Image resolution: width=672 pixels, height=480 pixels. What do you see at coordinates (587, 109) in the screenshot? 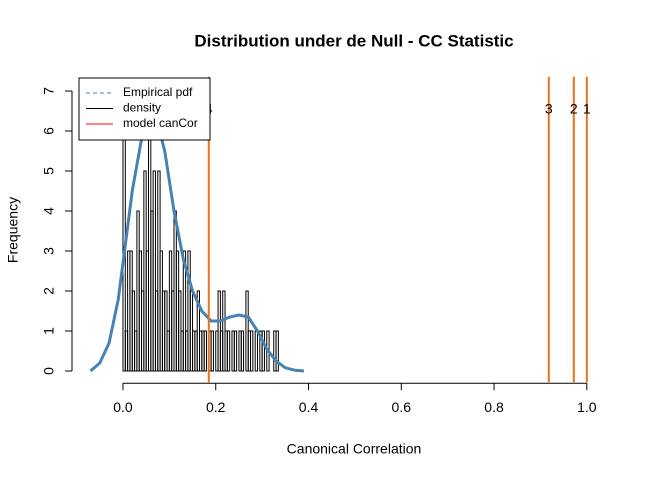
I see `model-label: 1` at bounding box center [587, 109].